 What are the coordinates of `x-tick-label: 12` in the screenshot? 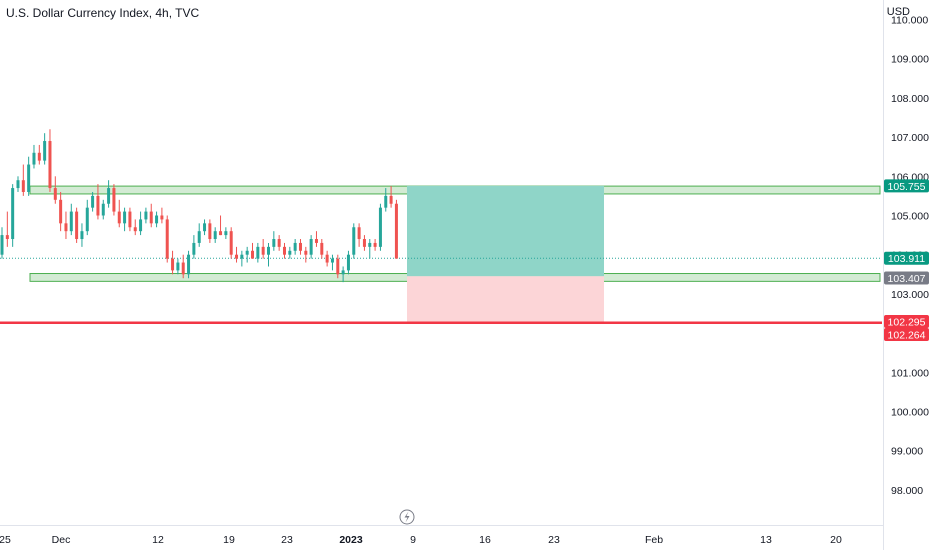 It's located at (158, 540).